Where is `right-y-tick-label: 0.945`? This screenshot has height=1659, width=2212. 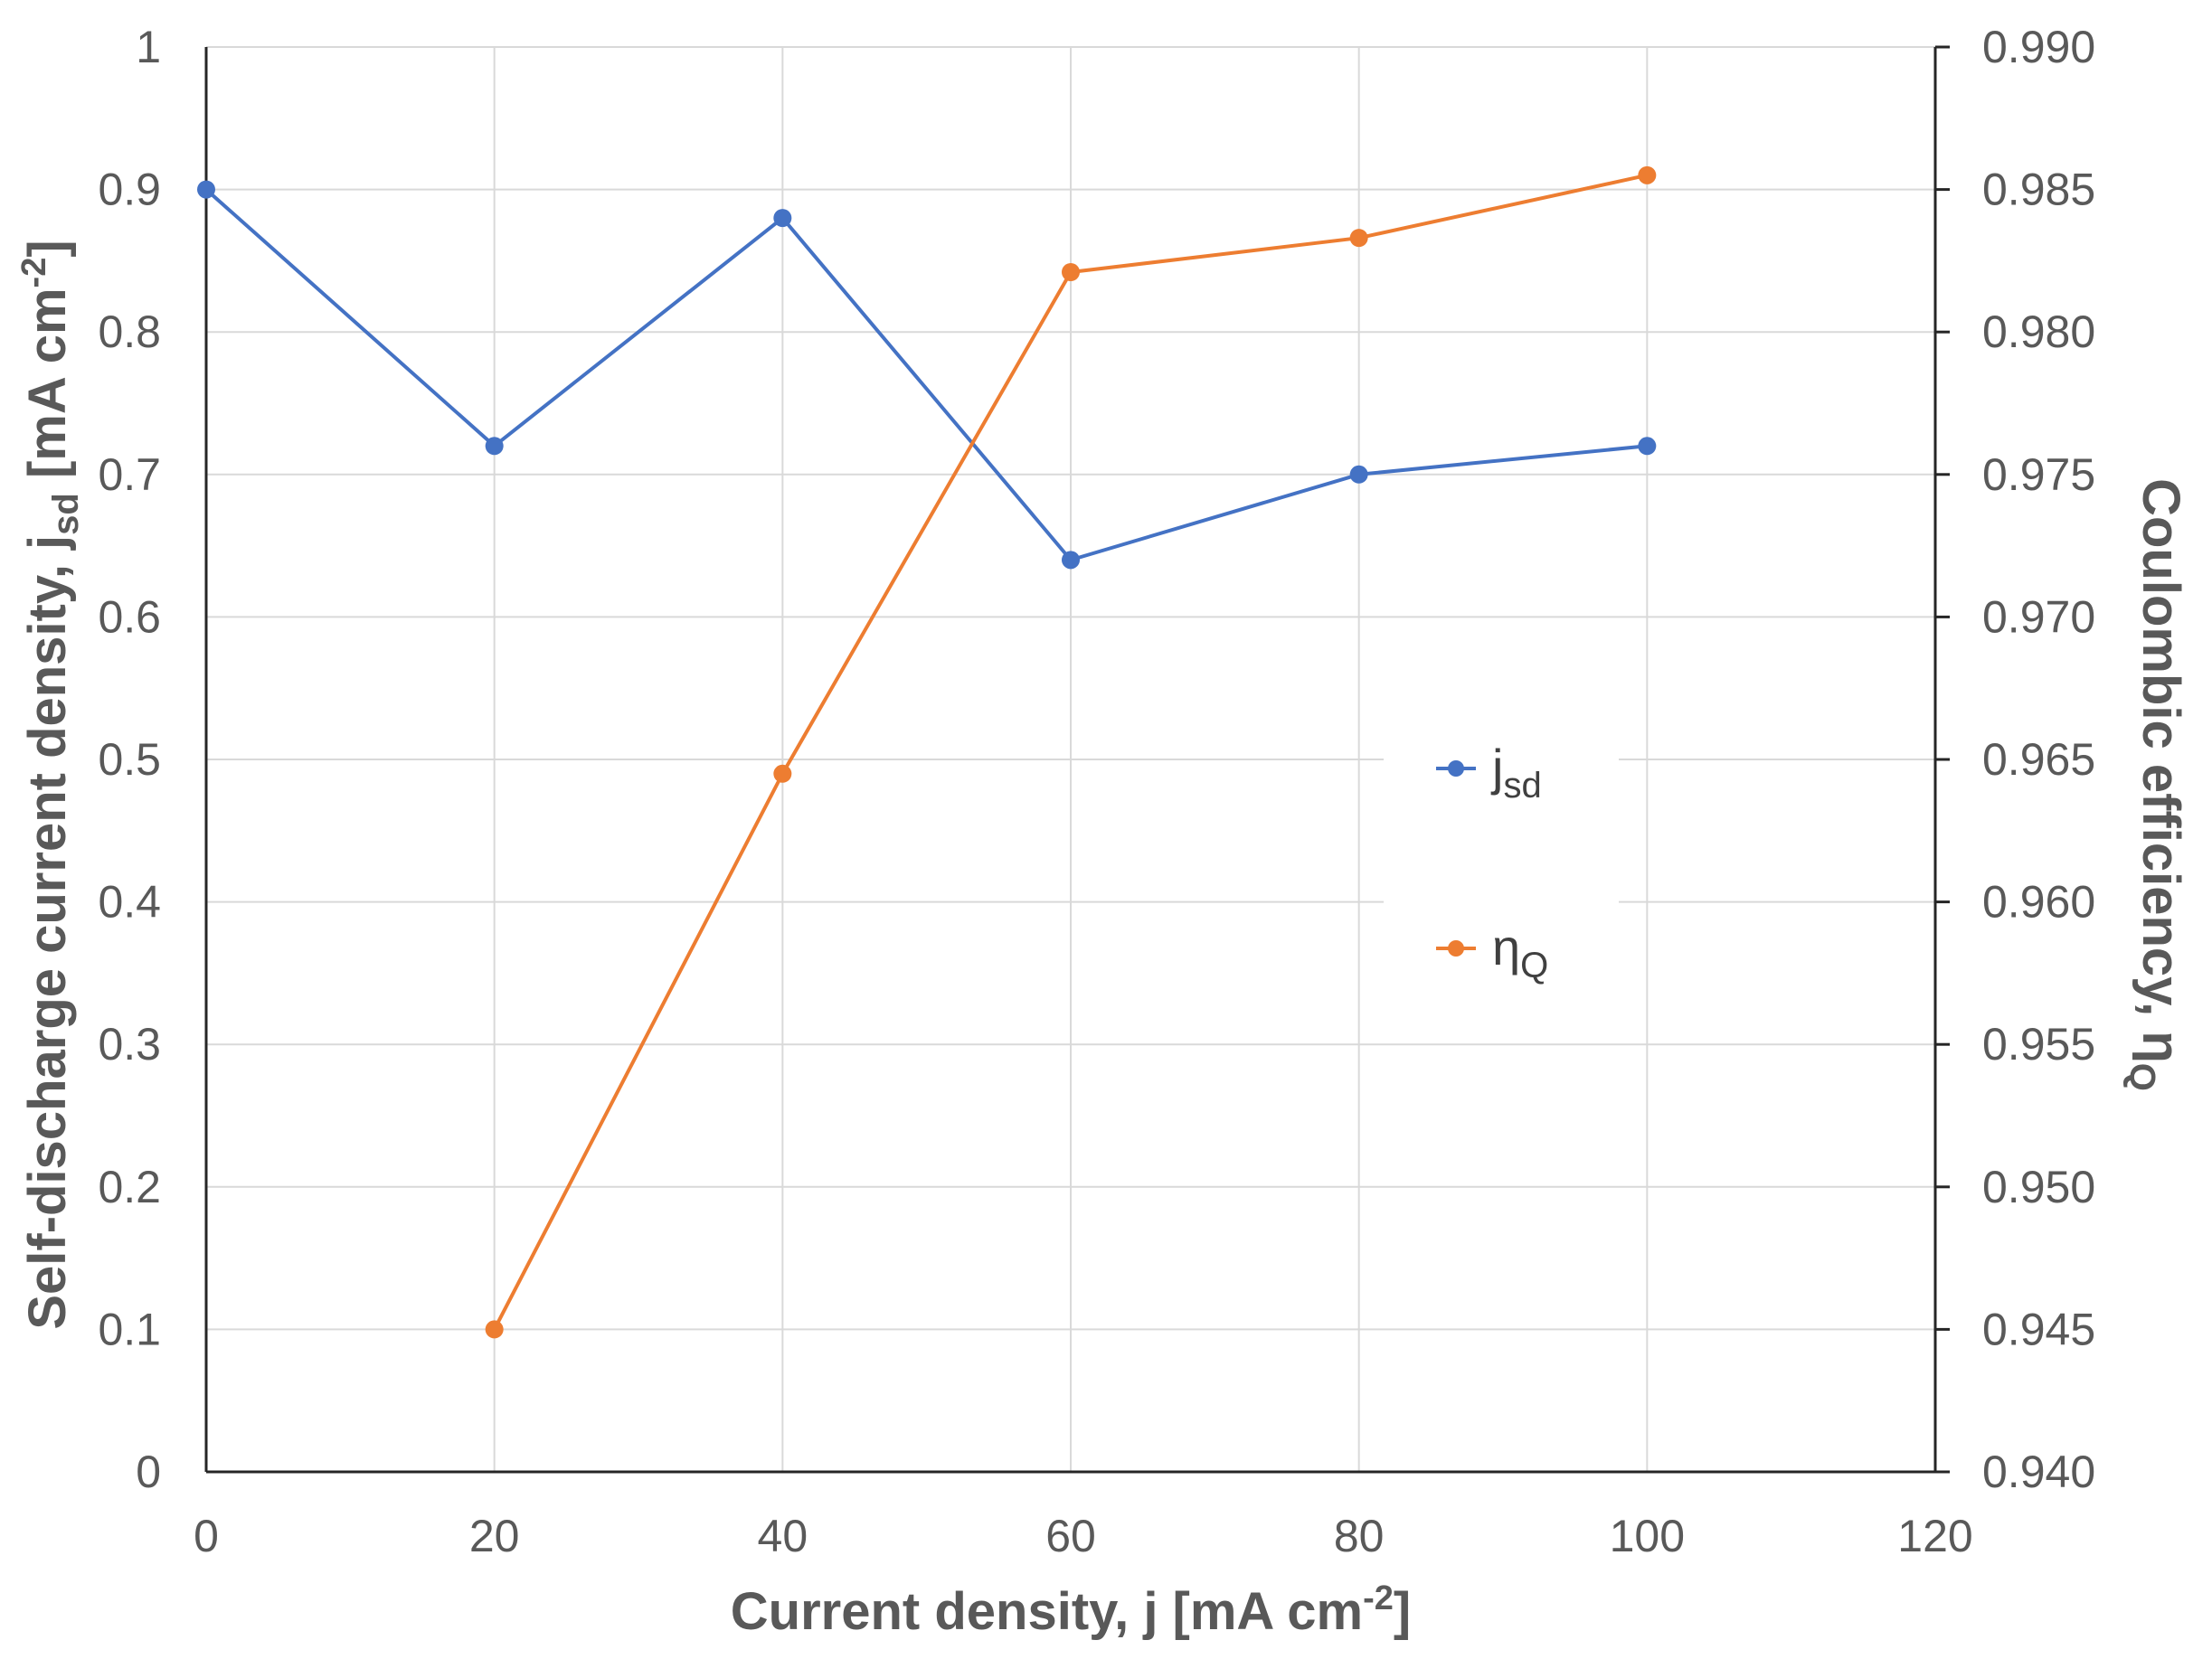
right-y-tick-label: 0.945 is located at coordinates (2039, 1329).